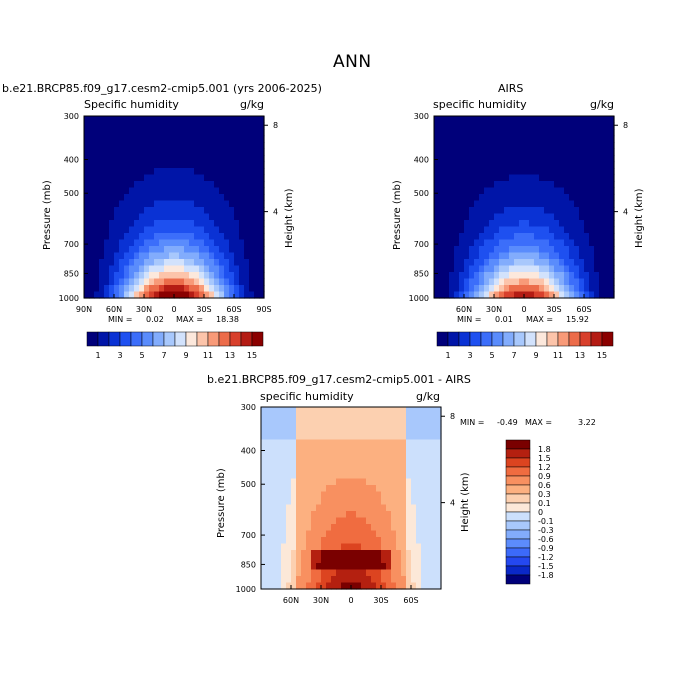  What do you see at coordinates (544, 467) in the screenshot?
I see `colorbar3-label: 1.2` at bounding box center [544, 467].